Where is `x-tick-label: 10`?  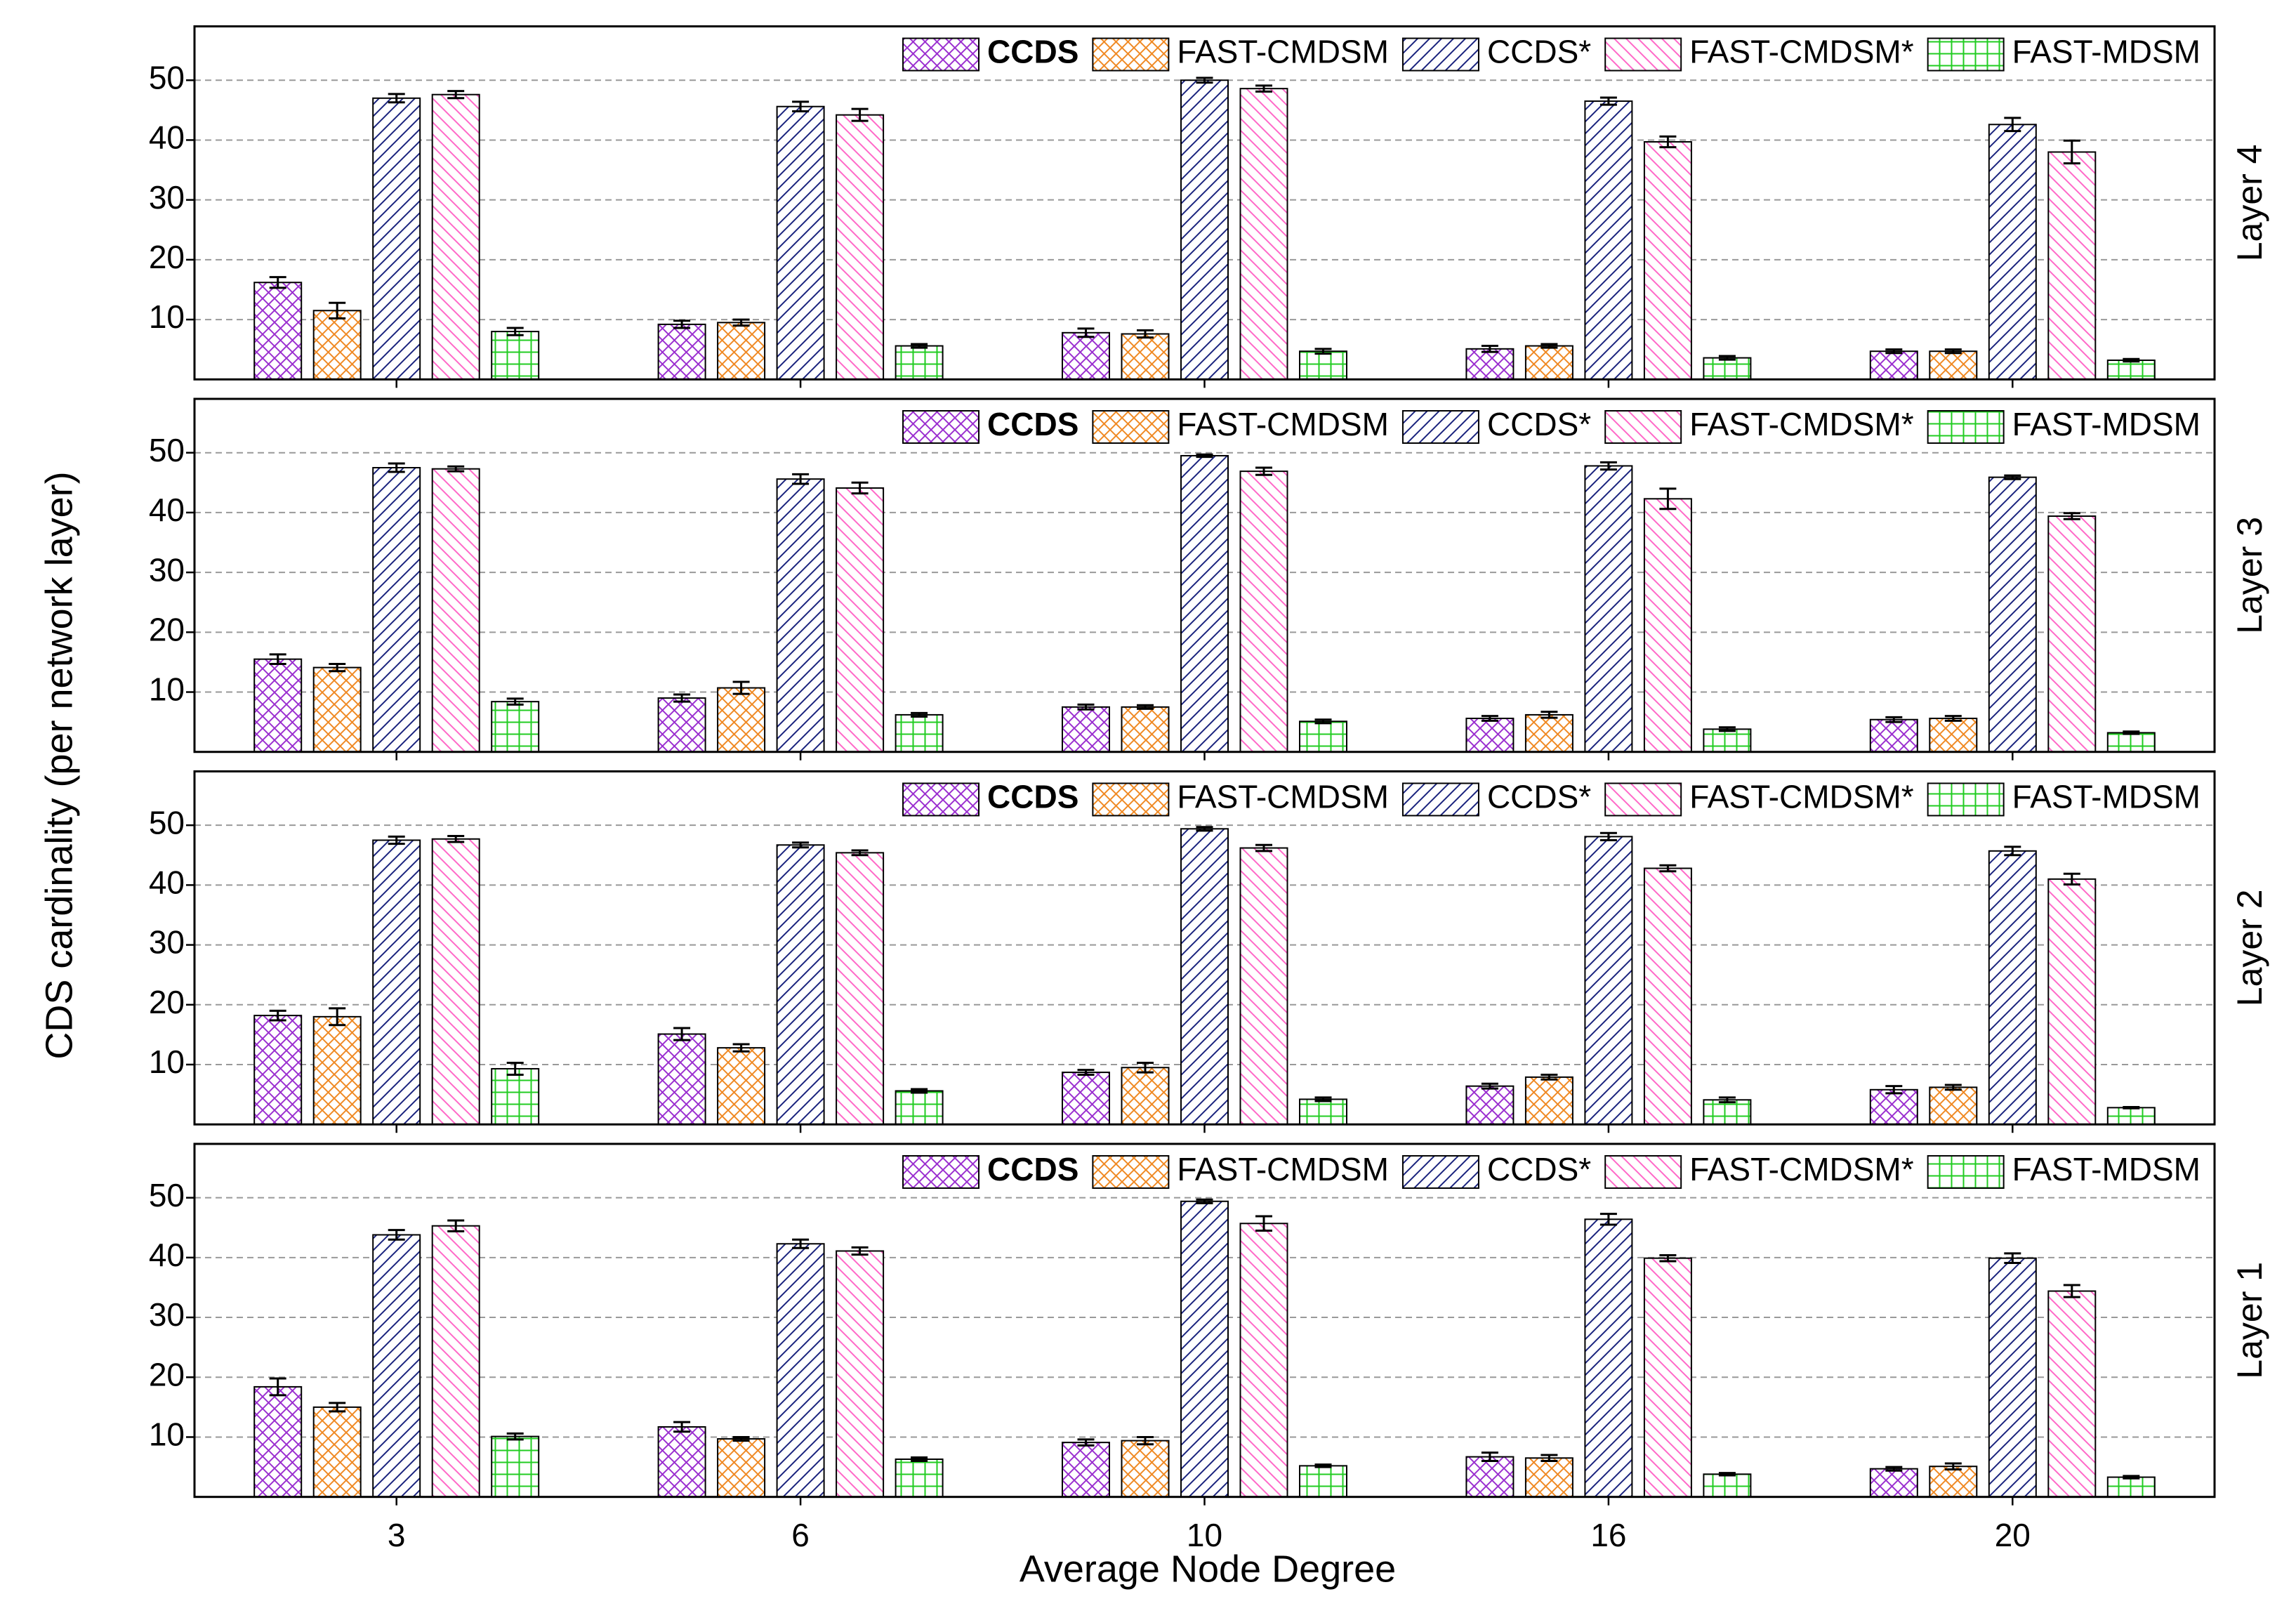
x-tick-label: 10 is located at coordinates (1204, 1535).